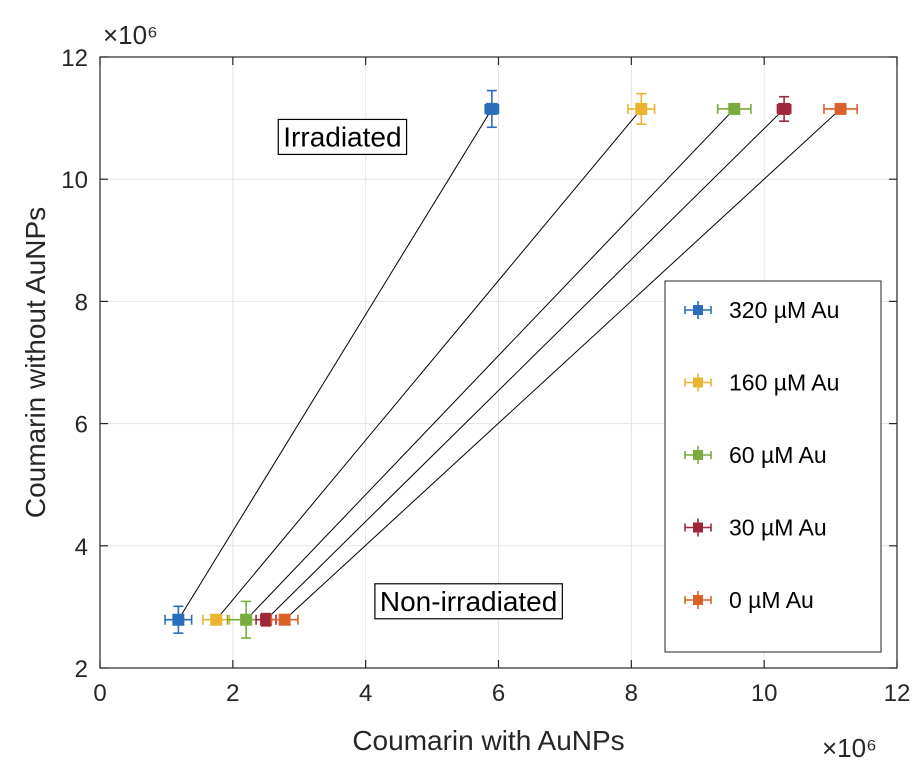 This screenshot has height=761, width=917. I want to click on annotation-non-irradiated: Non-irradiated, so click(468, 601).